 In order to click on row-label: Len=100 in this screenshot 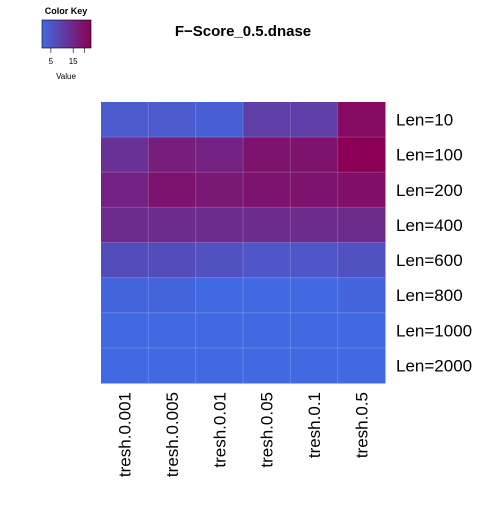, I will do `click(429, 155)`.